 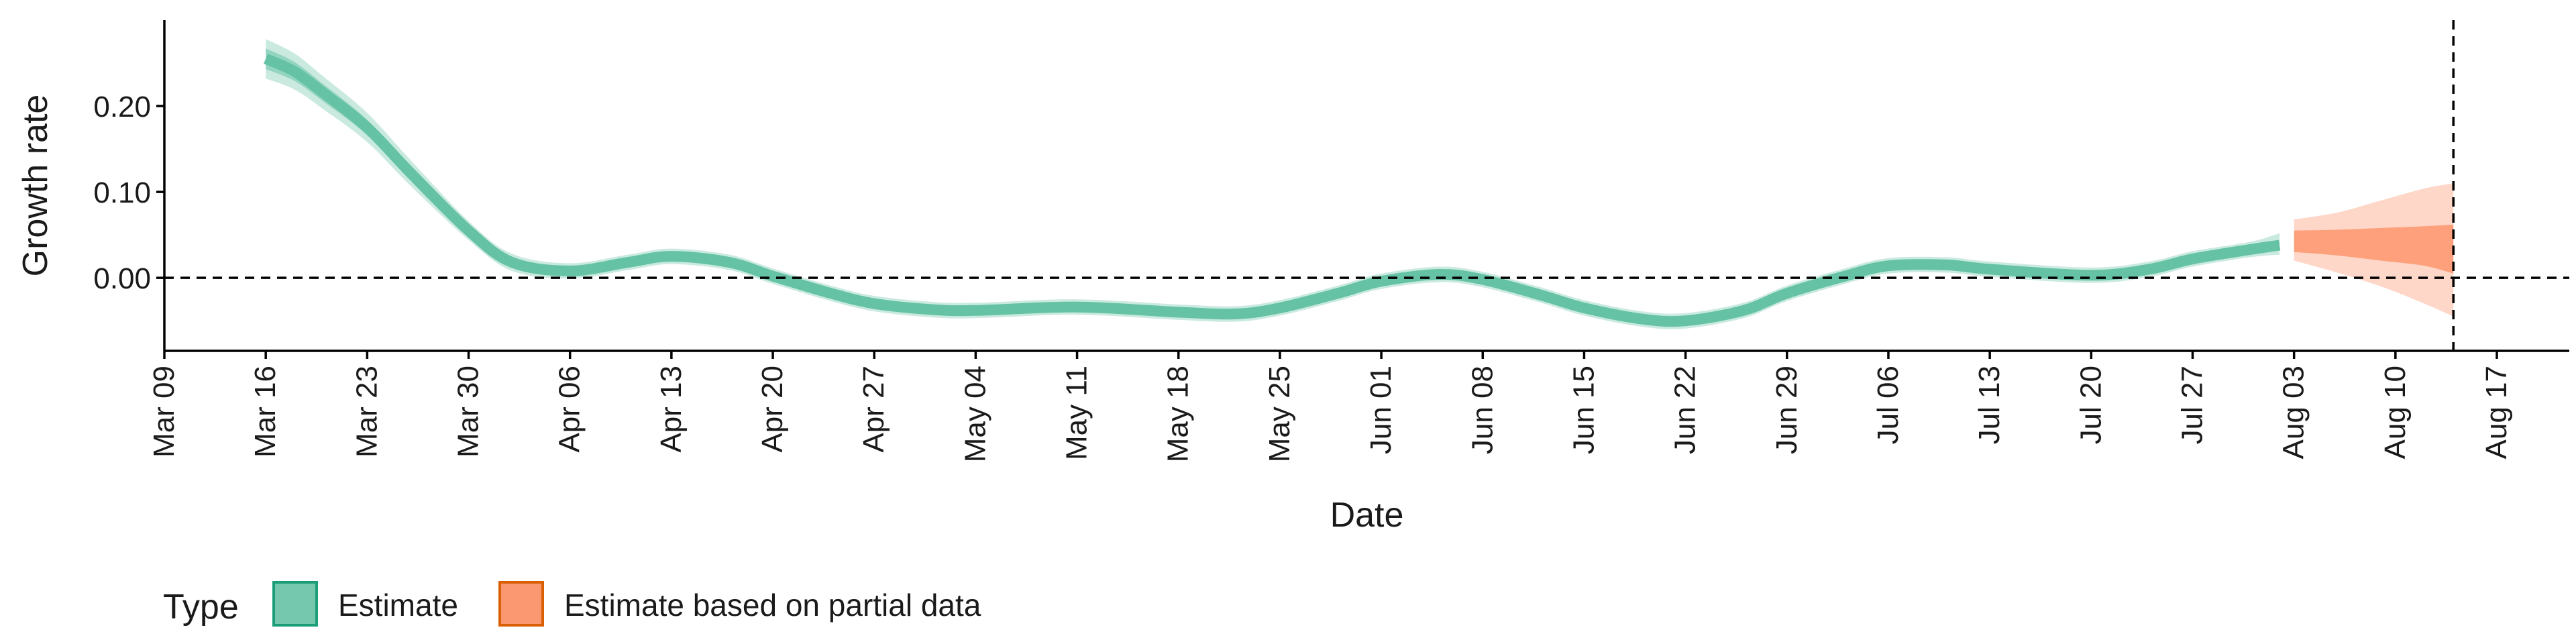 What do you see at coordinates (772, 409) in the screenshot?
I see `x-tick-label: Apr 20` at bounding box center [772, 409].